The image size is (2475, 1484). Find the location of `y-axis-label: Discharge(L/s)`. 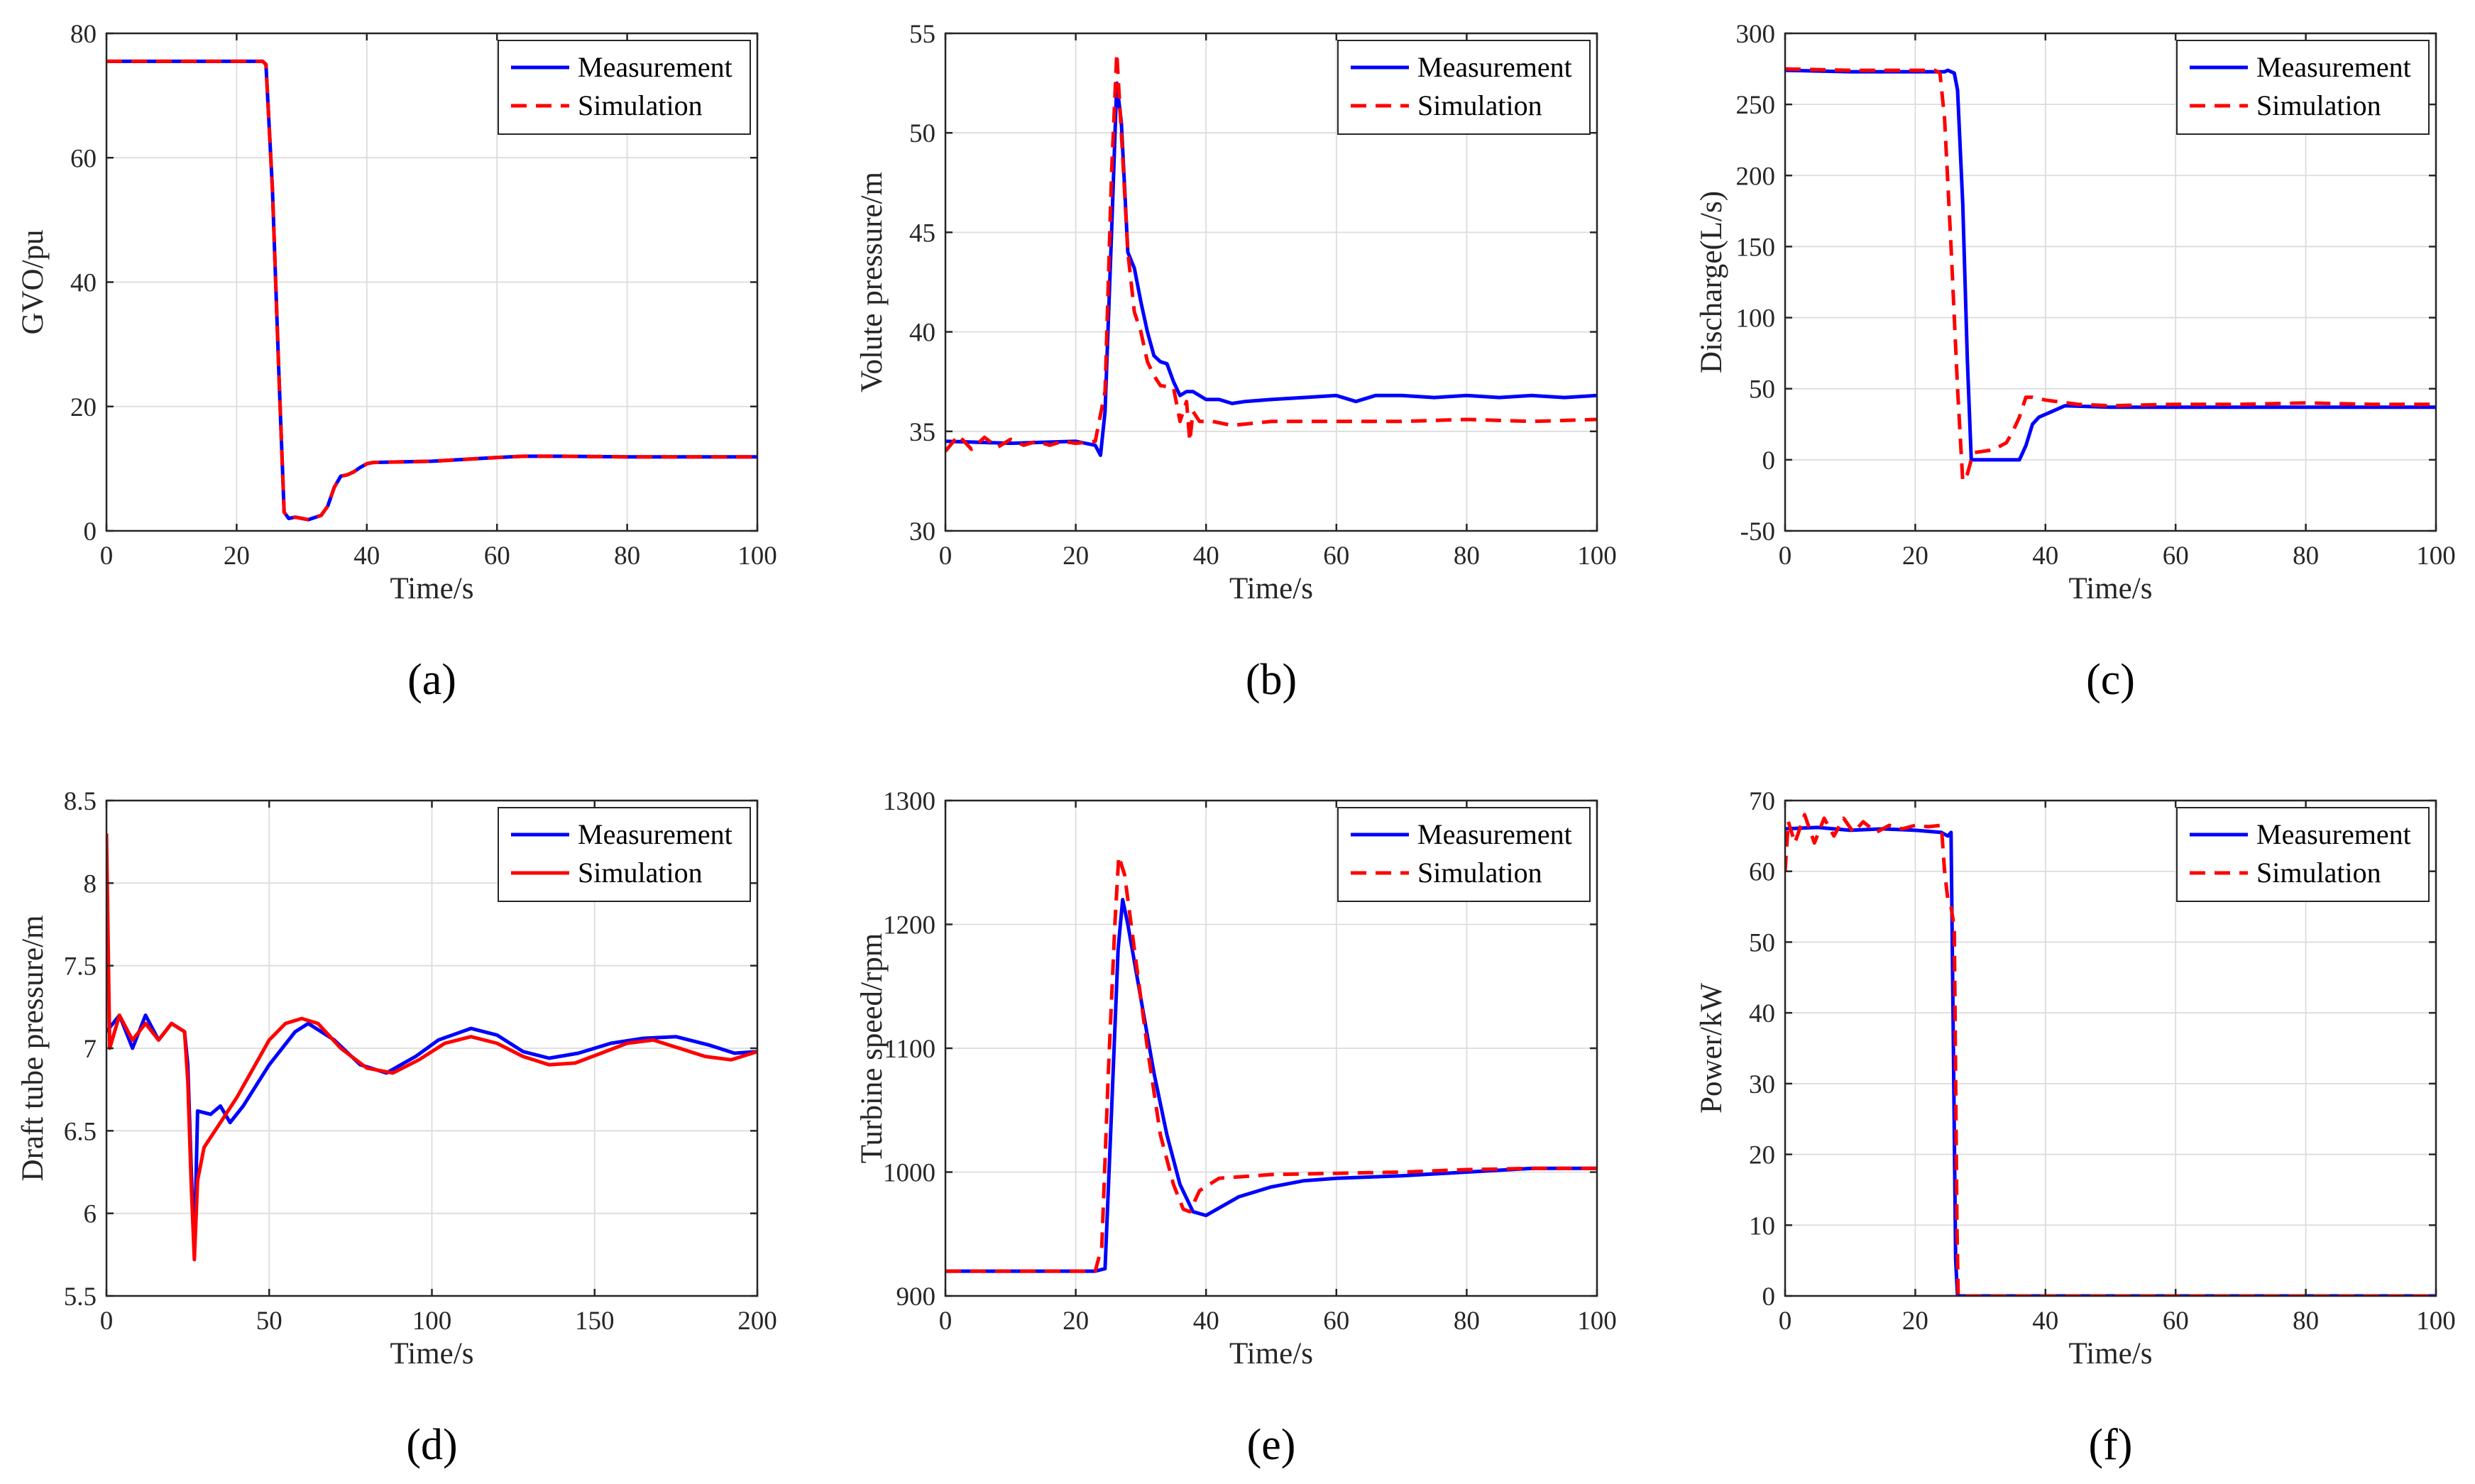

y-axis-label: Discharge(L/s) is located at coordinates (1712, 282).